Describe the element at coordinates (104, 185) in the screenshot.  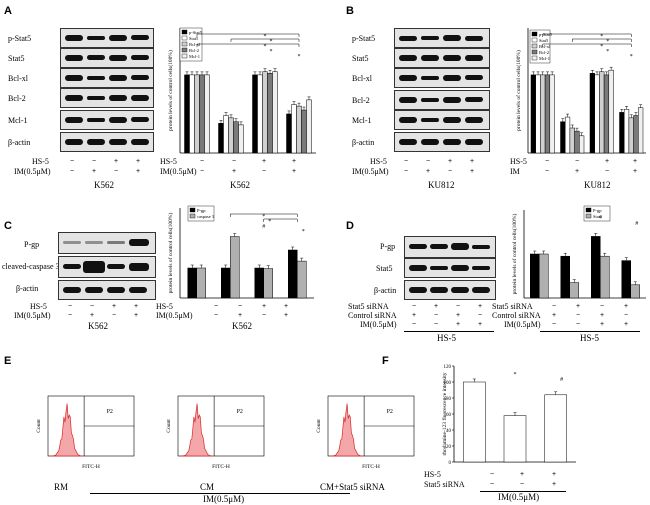
I see `cell-line-label: K562` at that location.